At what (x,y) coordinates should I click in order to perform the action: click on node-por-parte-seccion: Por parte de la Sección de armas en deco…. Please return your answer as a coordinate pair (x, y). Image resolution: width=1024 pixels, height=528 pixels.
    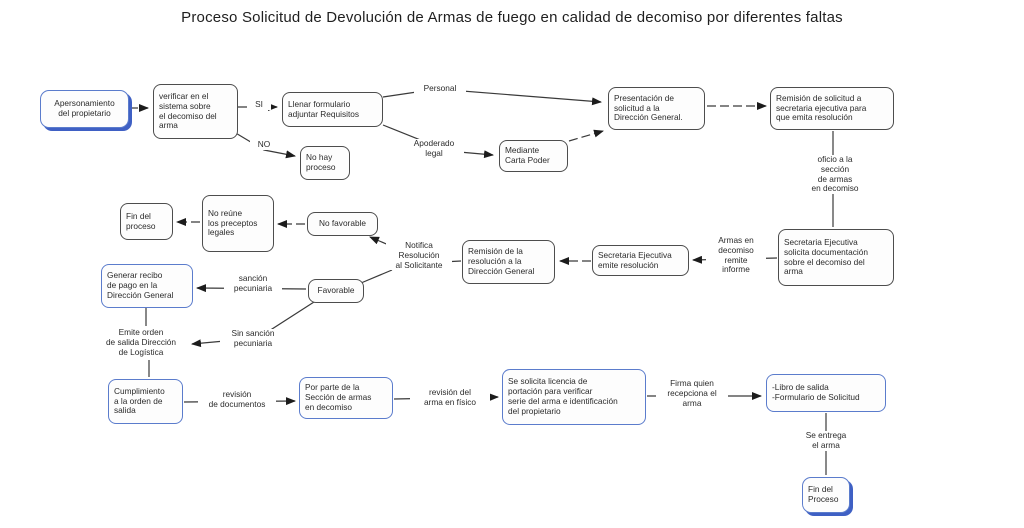
    Looking at the image, I should click on (346, 398).